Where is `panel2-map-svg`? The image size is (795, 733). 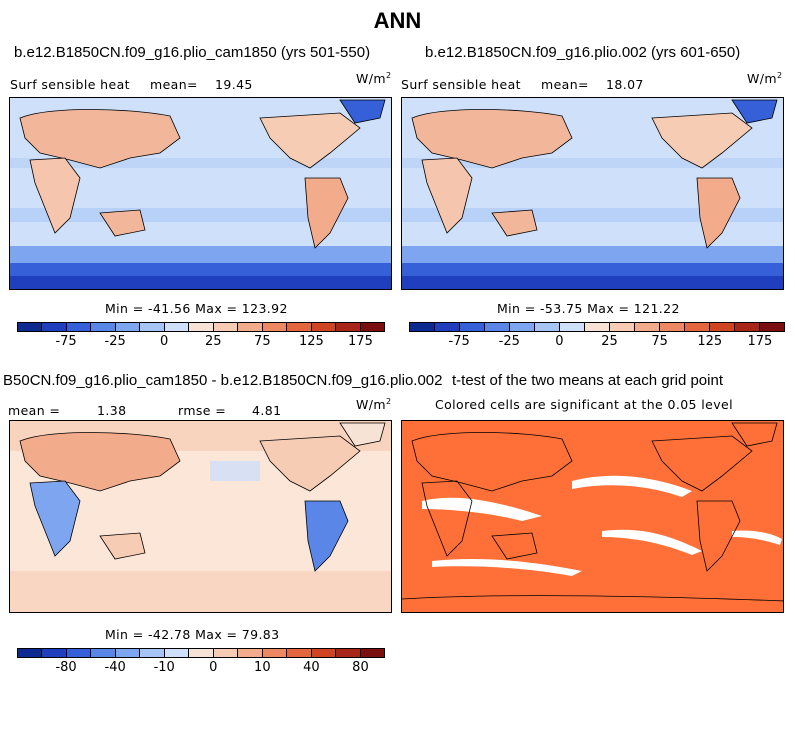 panel2-map-svg is located at coordinates (592, 193).